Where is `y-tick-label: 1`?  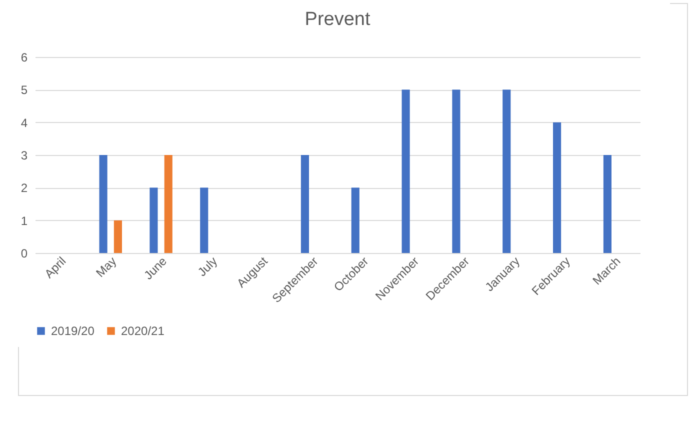
y-tick-label: 1 is located at coordinates (24, 221).